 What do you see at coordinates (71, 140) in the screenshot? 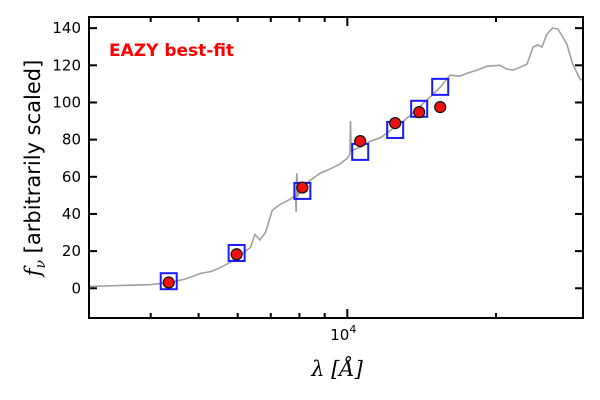
I see `y-tick-label: 80` at bounding box center [71, 140].